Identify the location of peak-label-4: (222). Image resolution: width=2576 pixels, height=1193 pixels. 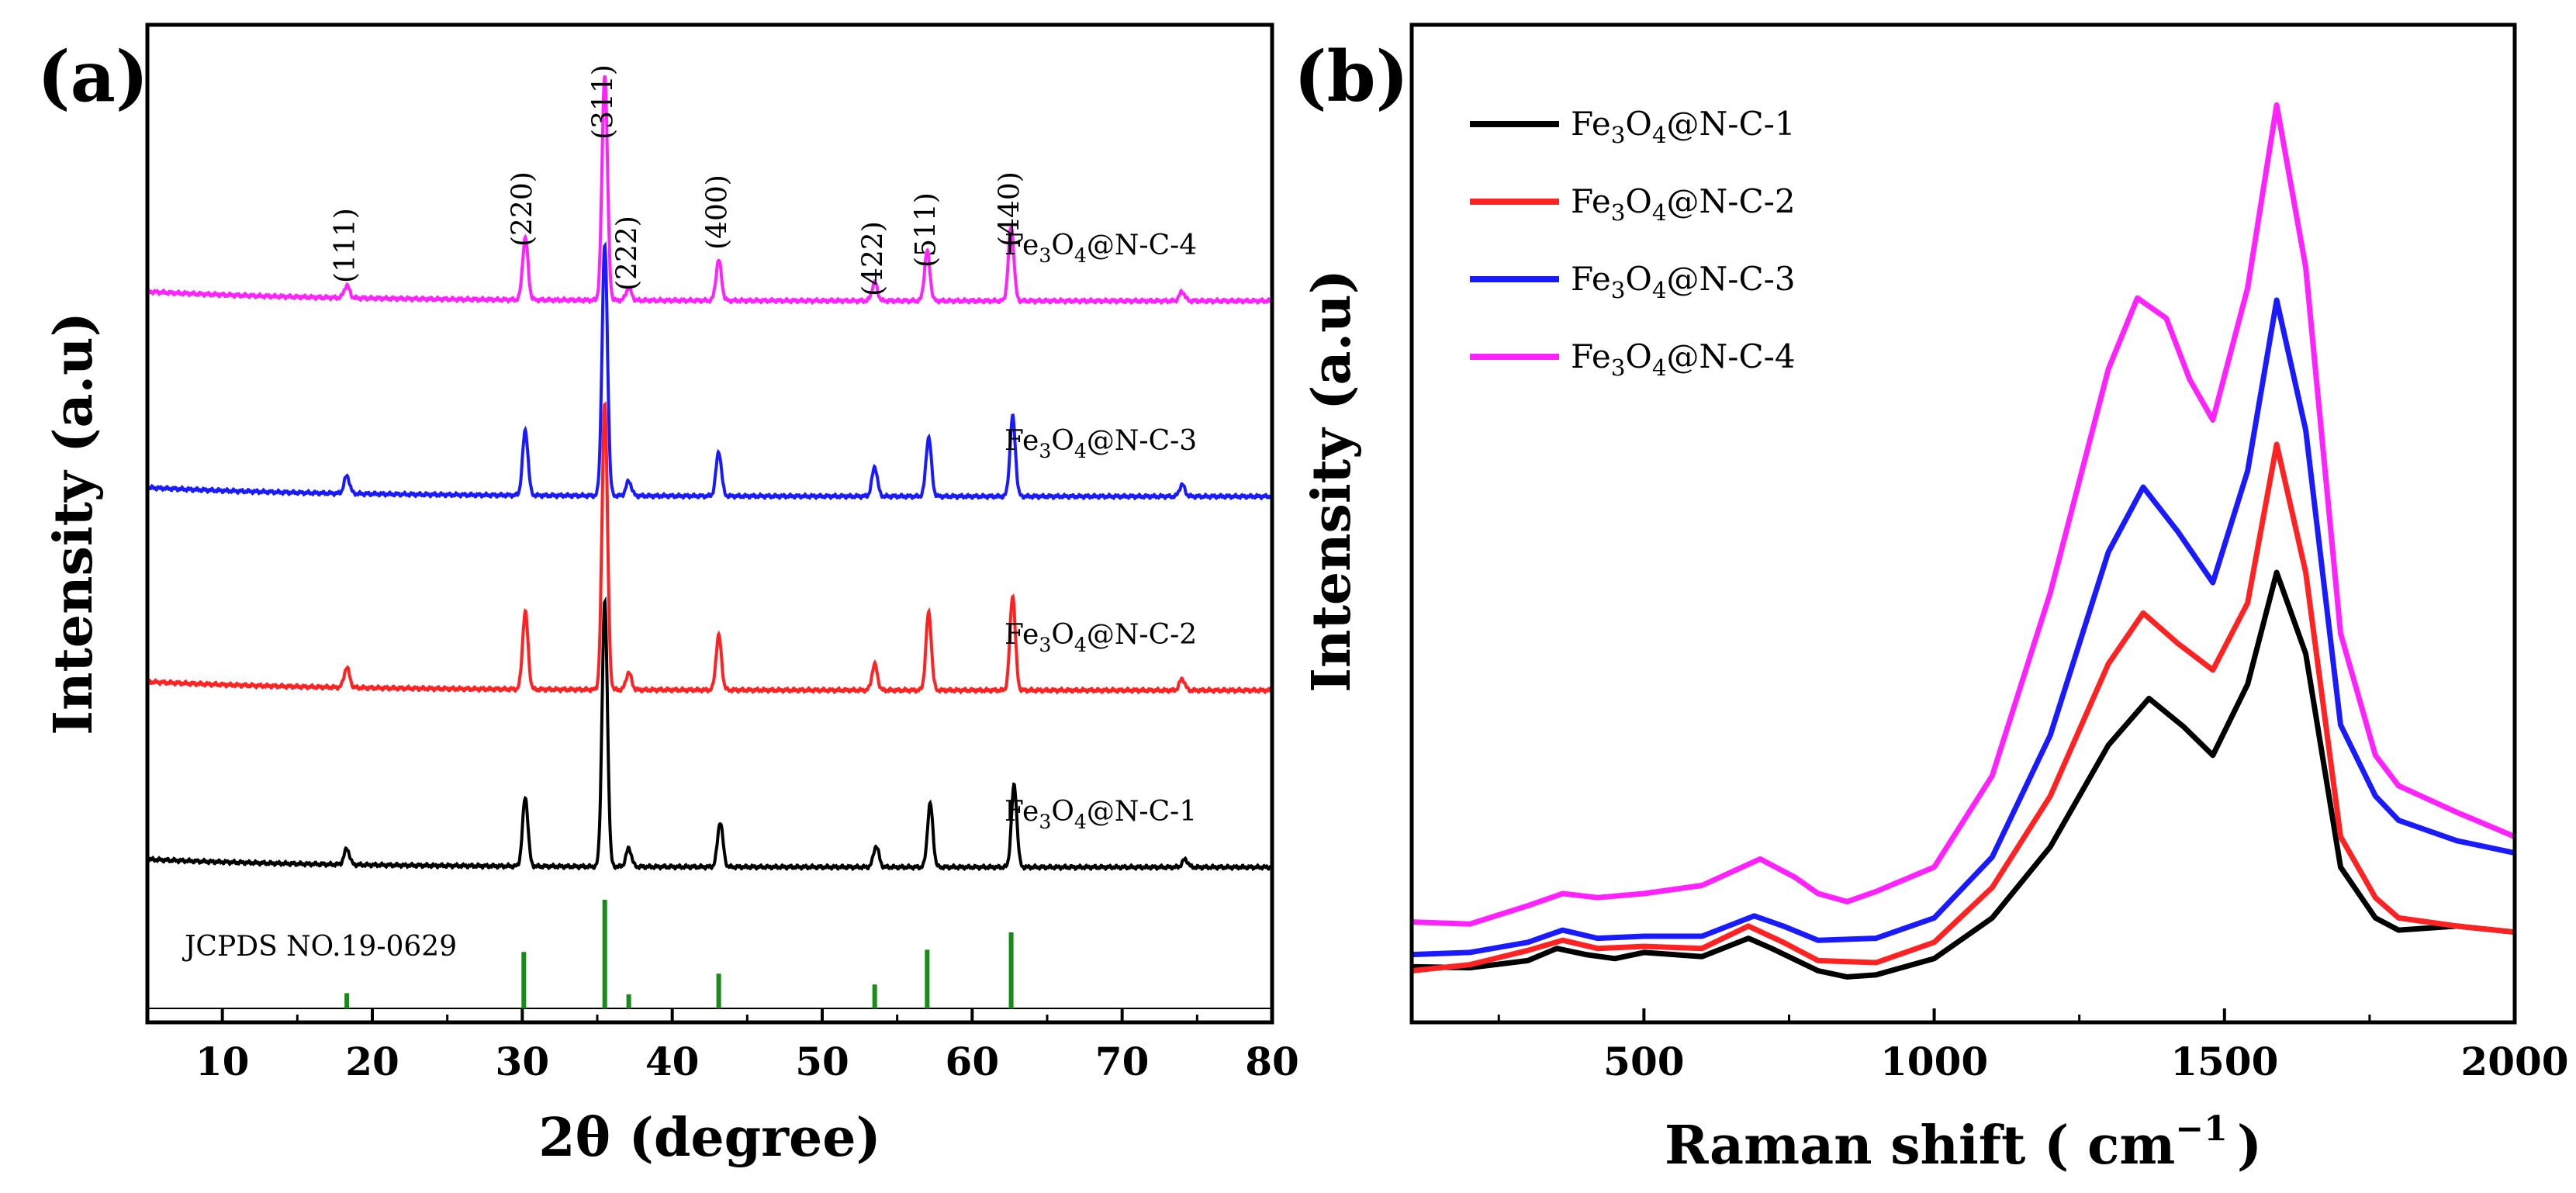
(628, 253).